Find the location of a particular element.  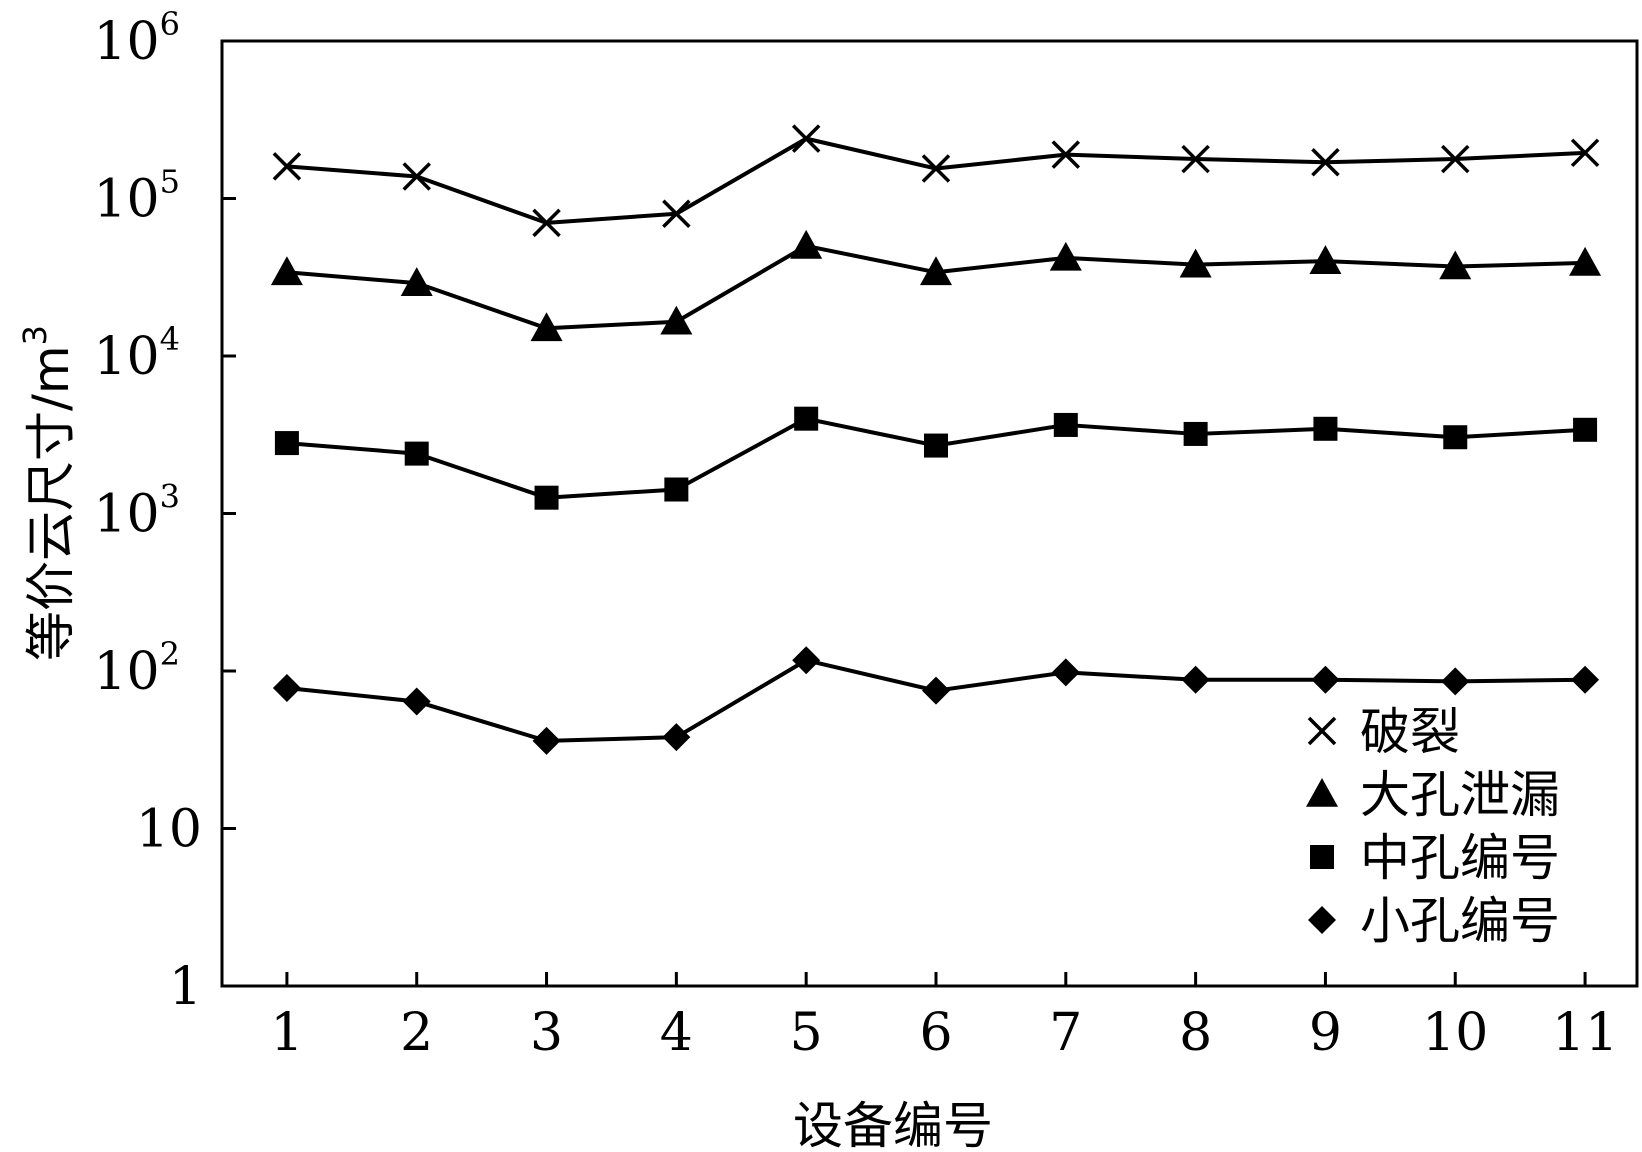

legend-label: 破裂 is located at coordinates (1410, 732).